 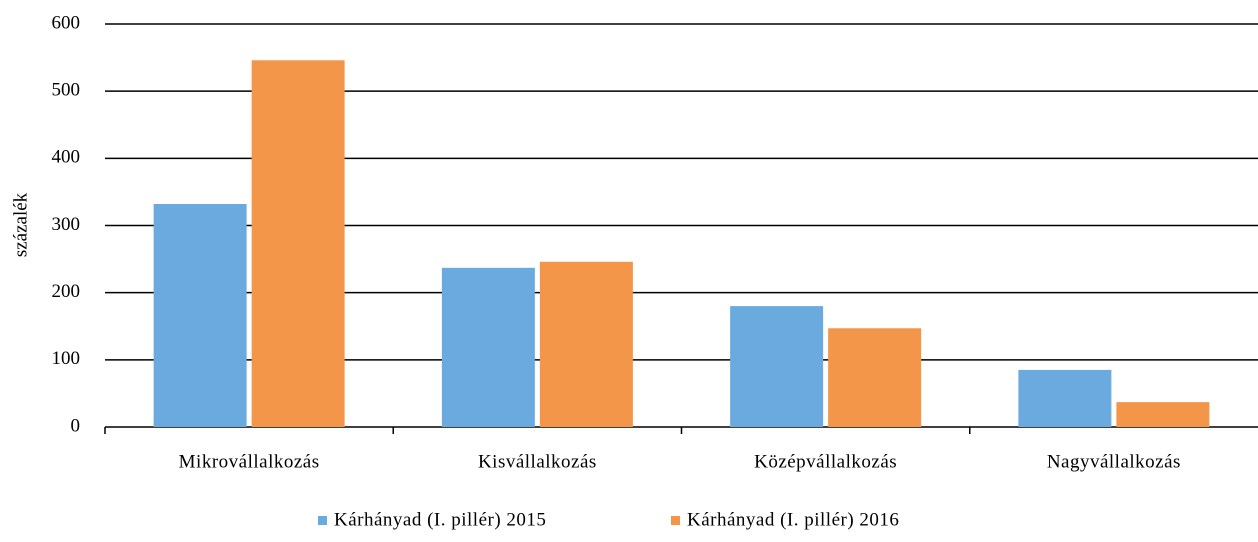 What do you see at coordinates (249, 461) in the screenshot?
I see `x-tick-label: Mikrovállalkozás` at bounding box center [249, 461].